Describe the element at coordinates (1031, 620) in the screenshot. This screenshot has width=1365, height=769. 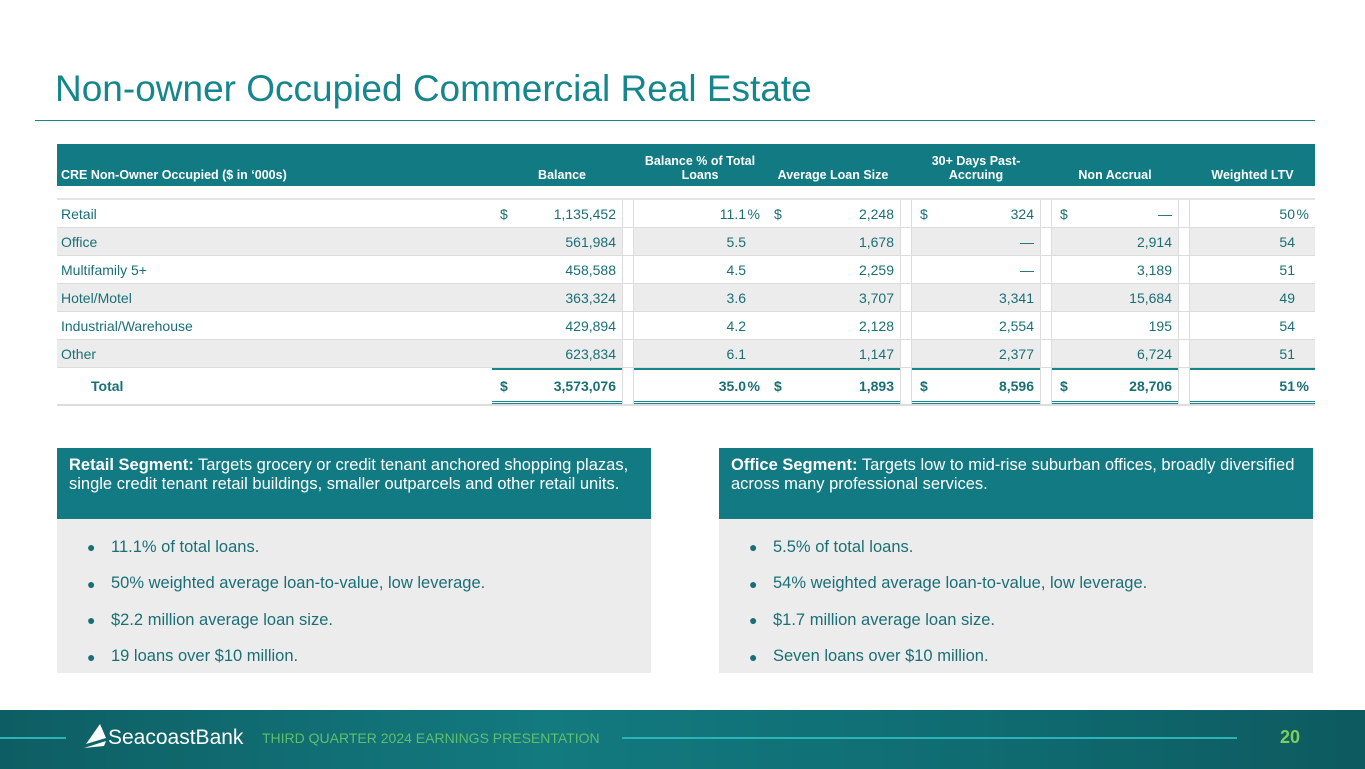
I see `bullet-item: ● $1.7 million average loan size.` at that location.